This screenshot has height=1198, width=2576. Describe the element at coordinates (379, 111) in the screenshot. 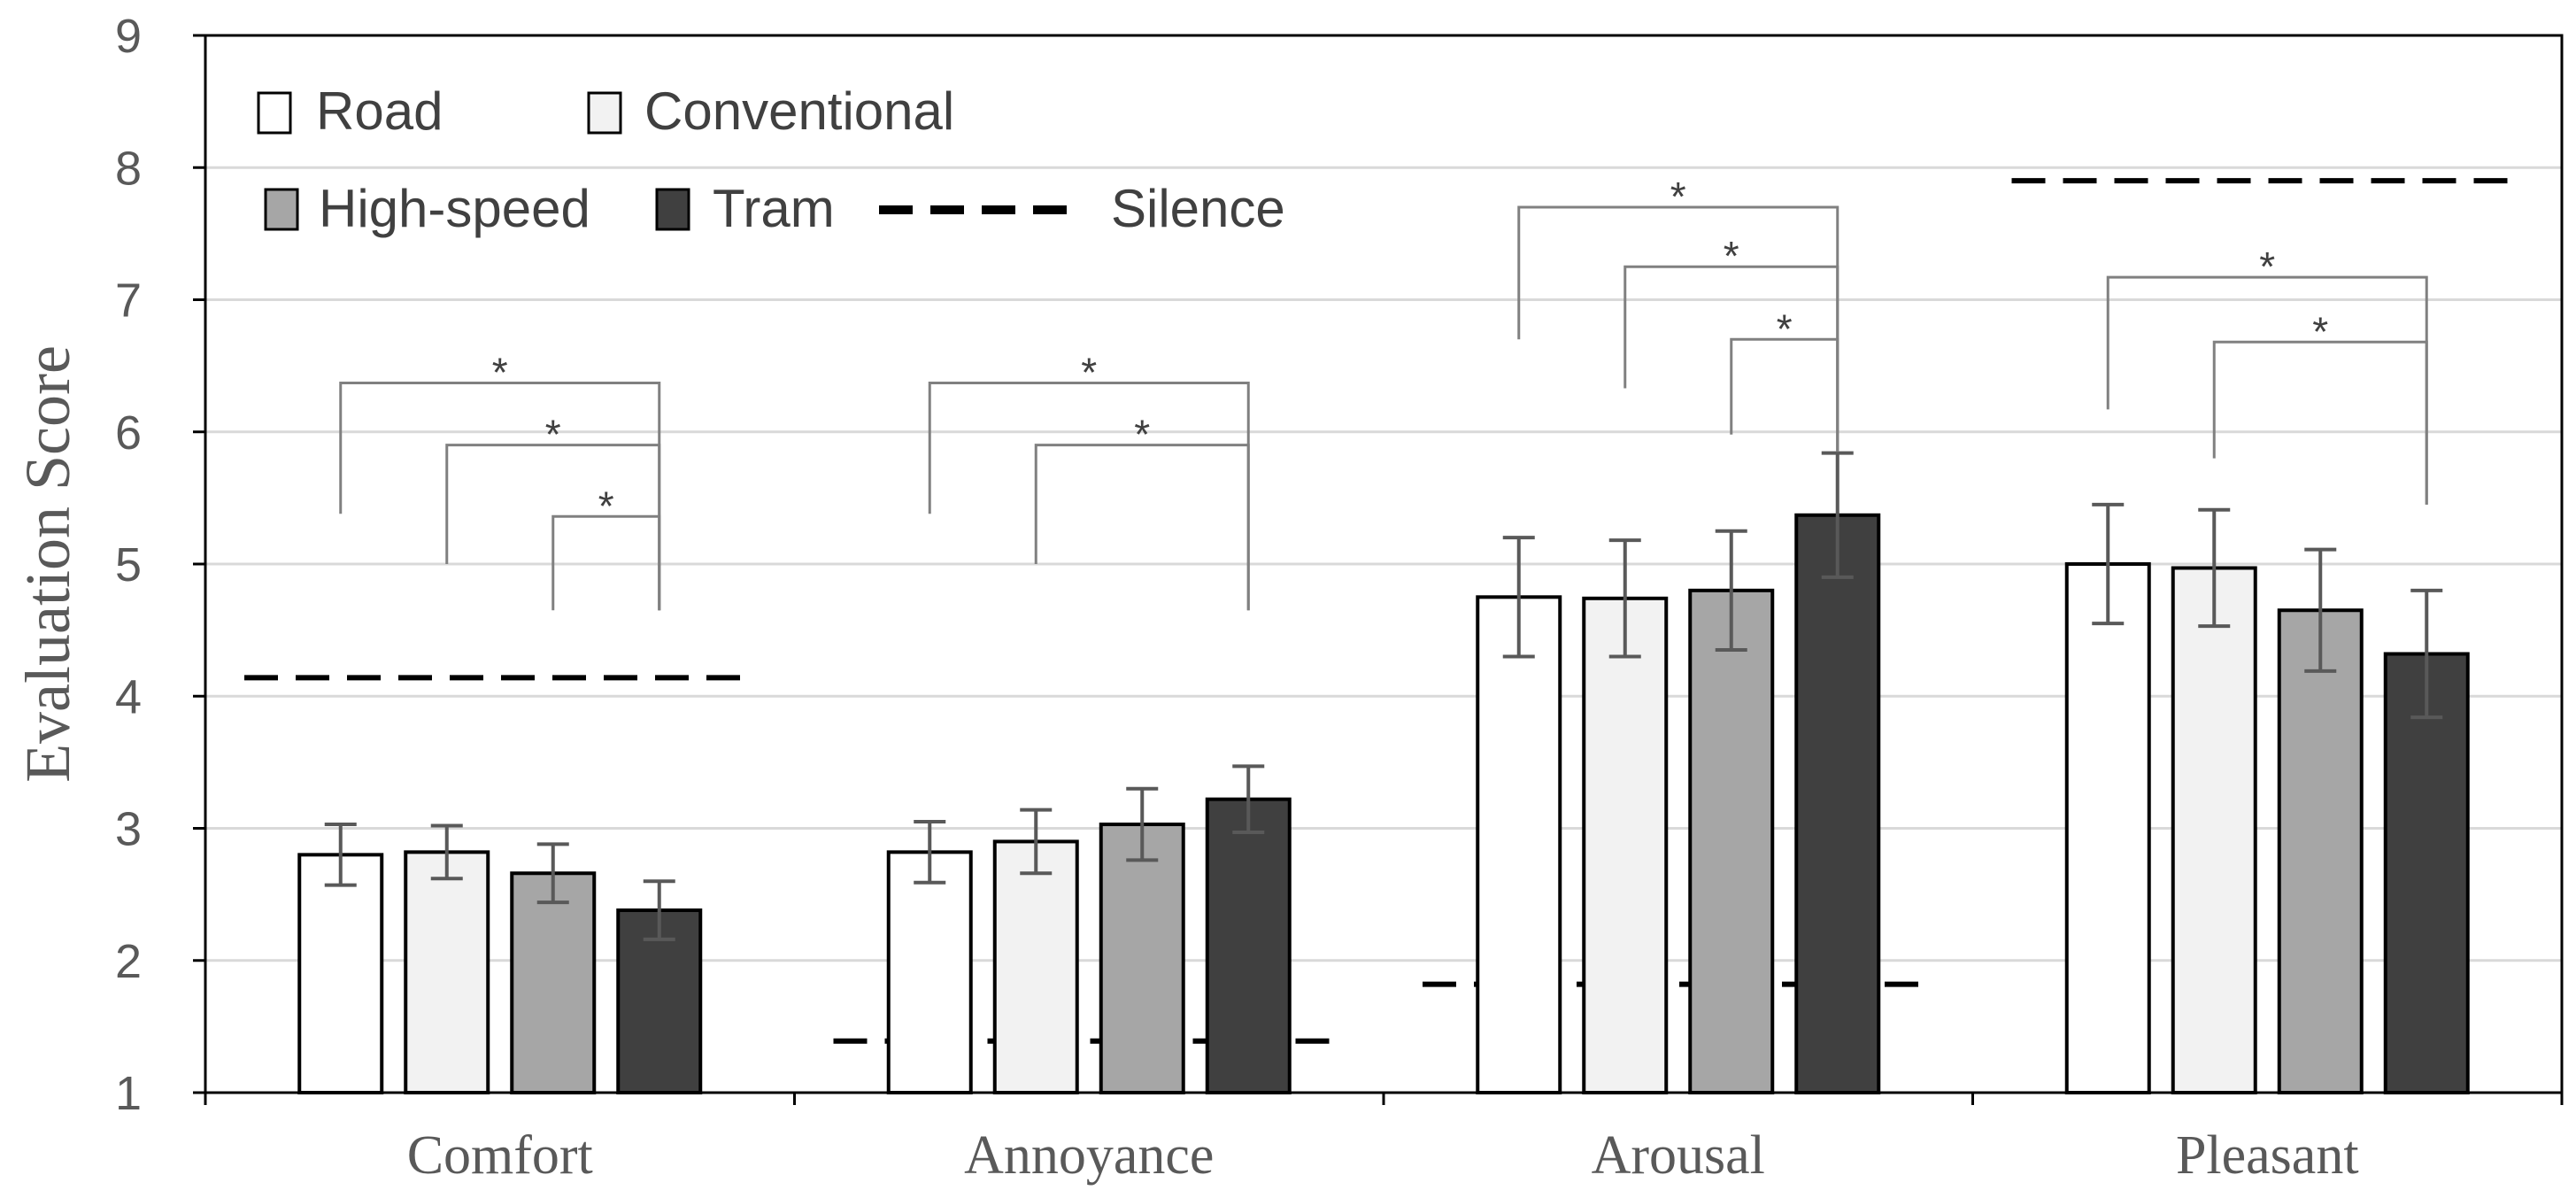

I see `legend-label-road: Road` at that location.